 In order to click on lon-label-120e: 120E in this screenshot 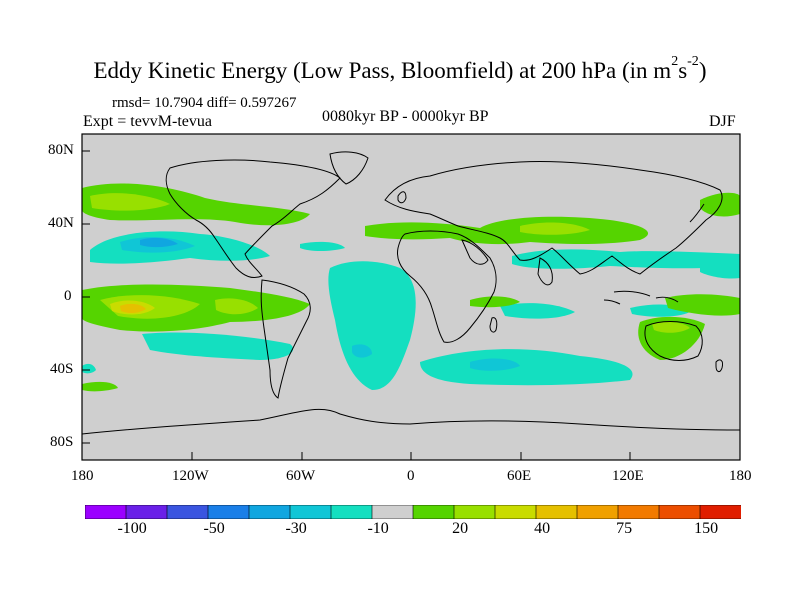, I will do `click(628, 476)`.